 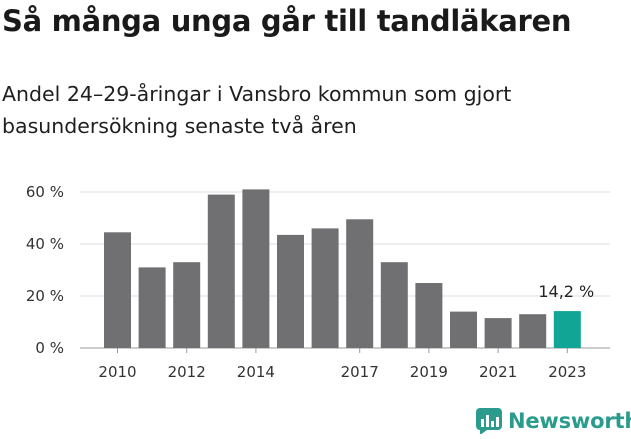 I want to click on x-tick-label: 2019, so click(x=429, y=372).